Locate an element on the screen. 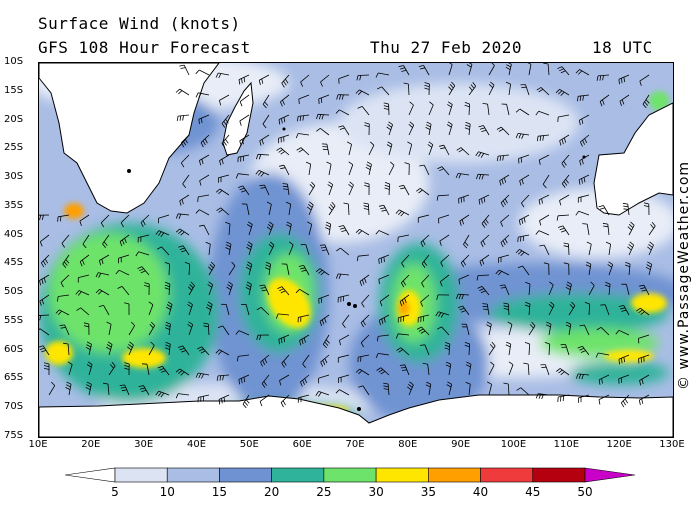 Image resolution: width=700 pixels, height=525 pixels. longitude-label: 100E is located at coordinates (513, 444).